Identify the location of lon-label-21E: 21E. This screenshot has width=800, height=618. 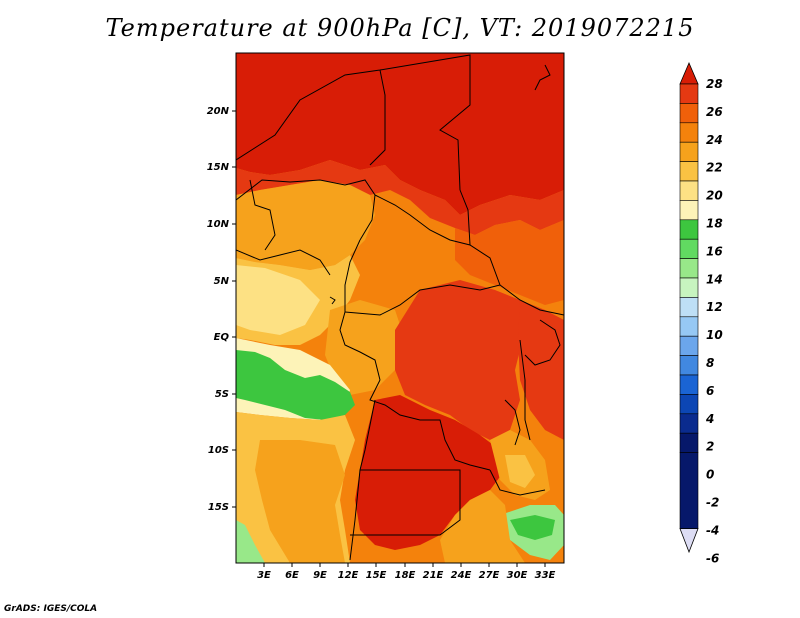
(433, 575).